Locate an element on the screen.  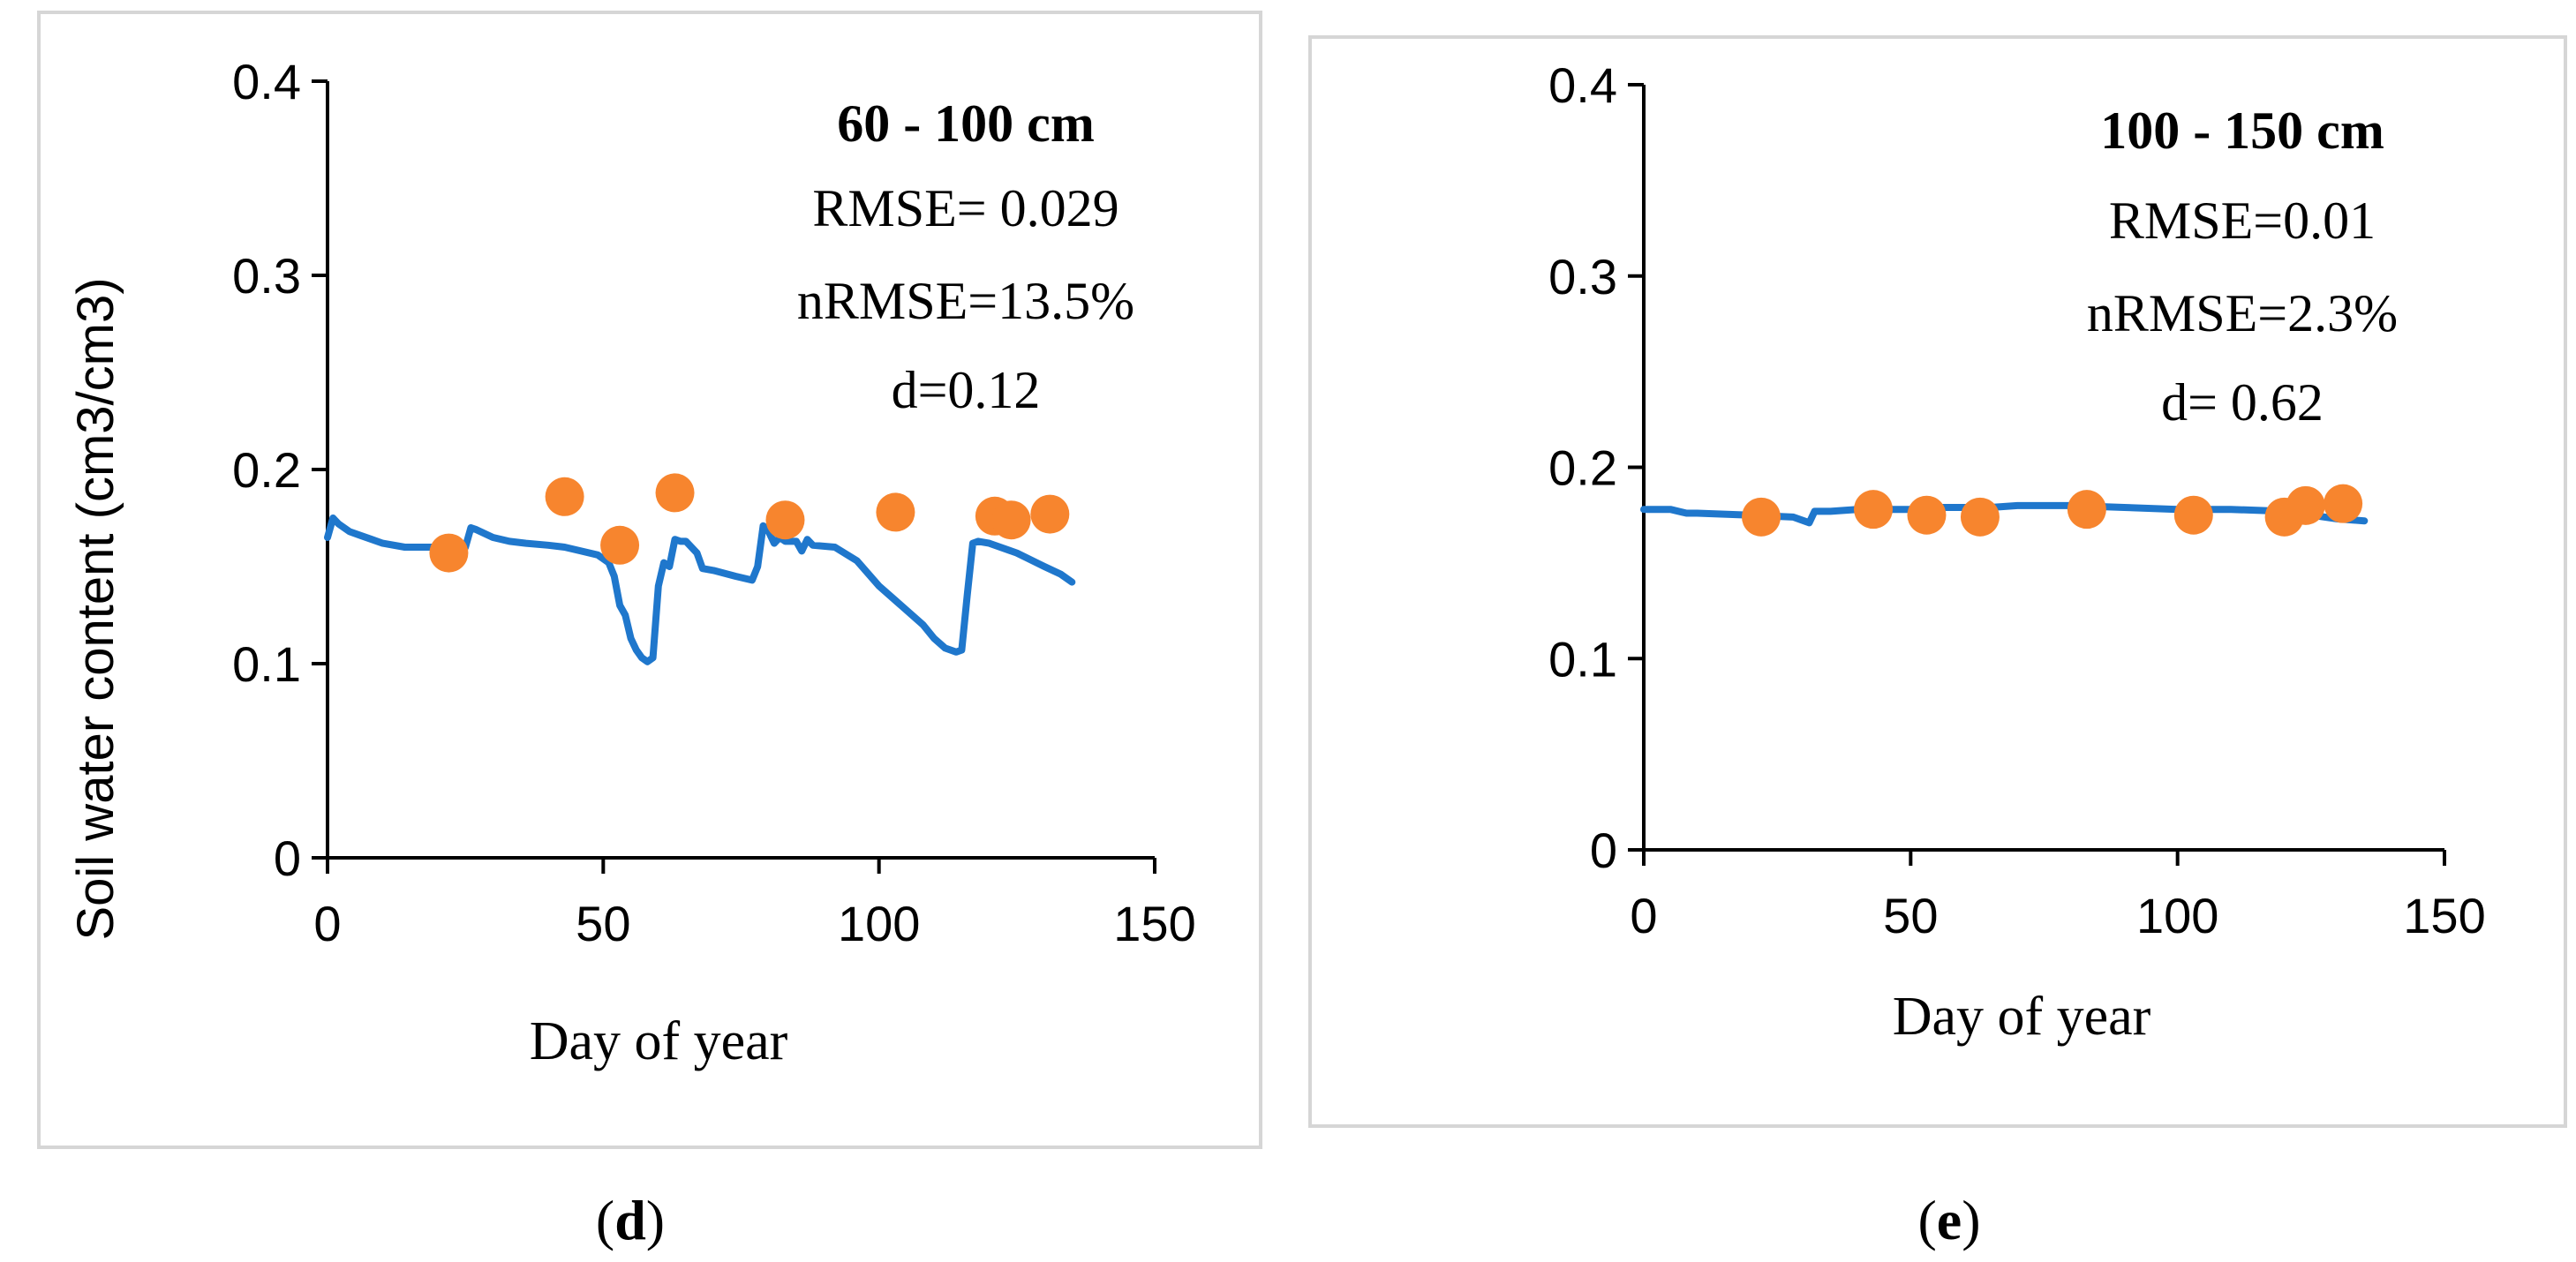
panel-d-y-tick-label: 0 is located at coordinates (288, 858).